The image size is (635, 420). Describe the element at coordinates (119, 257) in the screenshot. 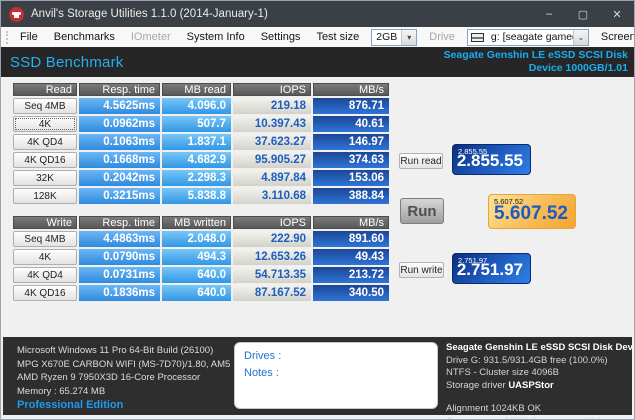

I see `resp-time-cell: 0.0790ms` at that location.